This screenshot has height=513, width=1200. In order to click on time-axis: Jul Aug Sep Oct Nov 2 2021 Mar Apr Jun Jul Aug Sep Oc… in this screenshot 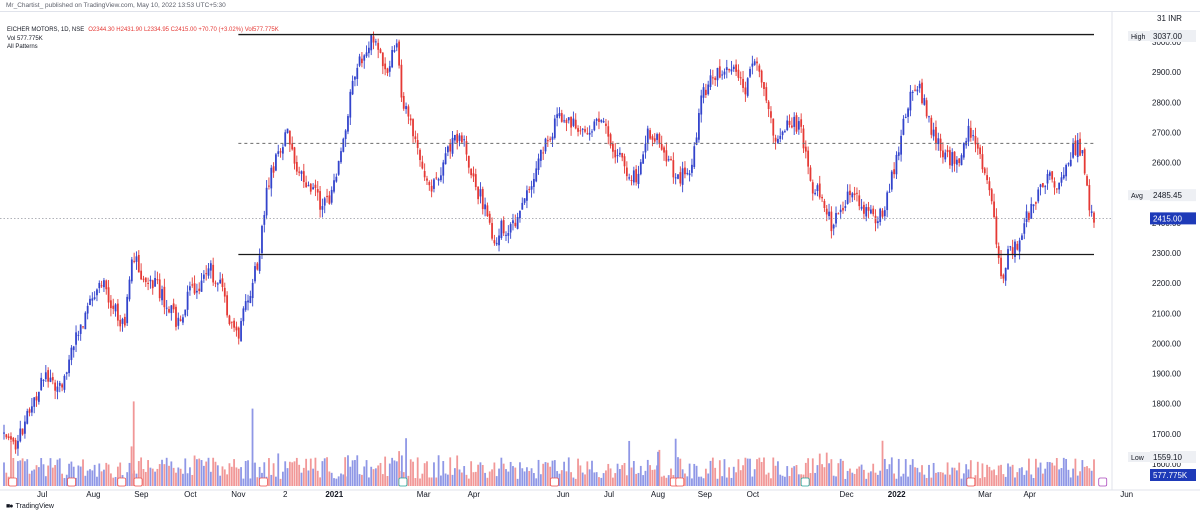, I will do `click(585, 494)`.